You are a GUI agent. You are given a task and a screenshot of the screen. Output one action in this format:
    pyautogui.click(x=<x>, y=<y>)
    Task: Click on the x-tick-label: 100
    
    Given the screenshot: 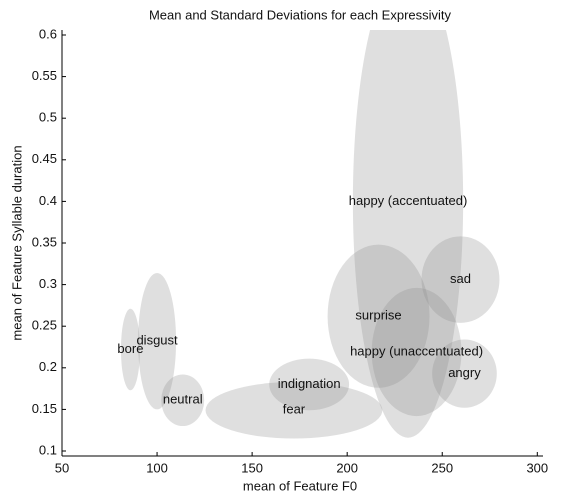 What is the action you would take?
    pyautogui.click(x=157, y=467)
    